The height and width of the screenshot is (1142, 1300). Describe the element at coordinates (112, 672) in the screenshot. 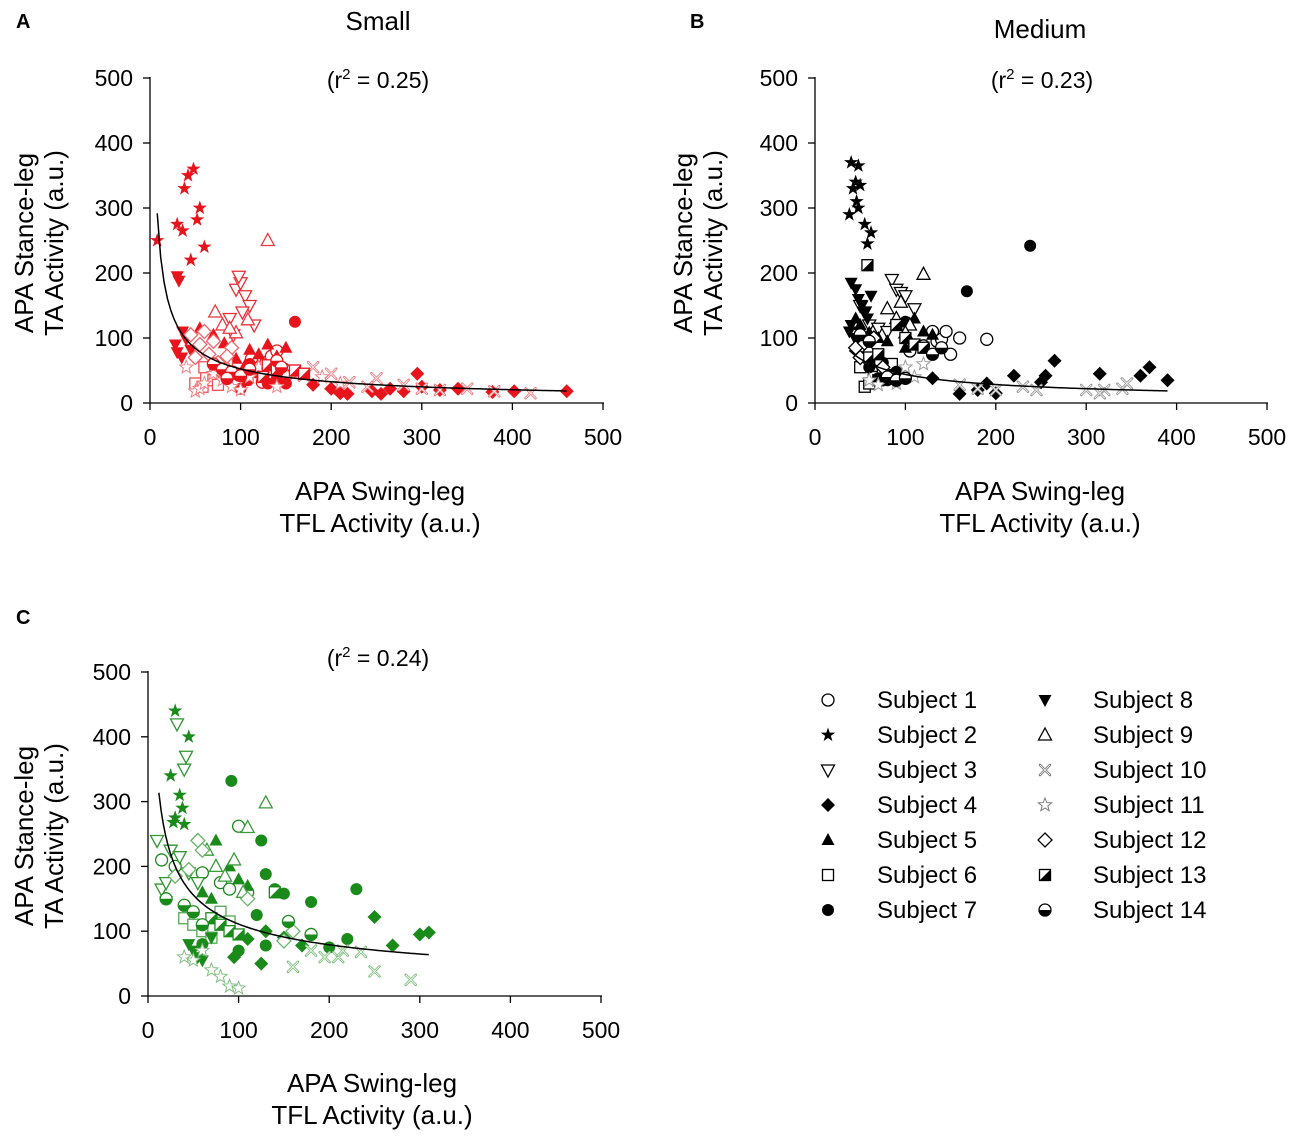

I see `y-tick-label-c: 500` at that location.